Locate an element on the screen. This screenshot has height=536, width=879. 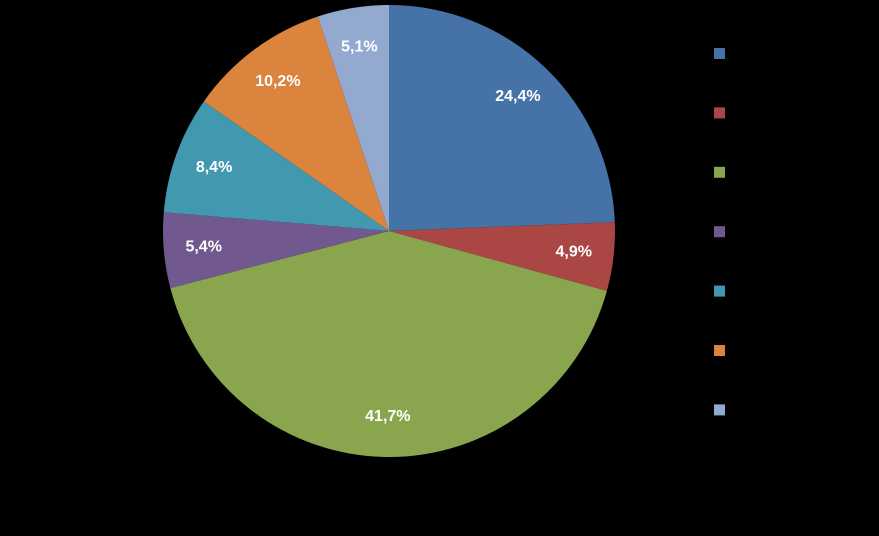
legend is located at coordinates (719, 232).